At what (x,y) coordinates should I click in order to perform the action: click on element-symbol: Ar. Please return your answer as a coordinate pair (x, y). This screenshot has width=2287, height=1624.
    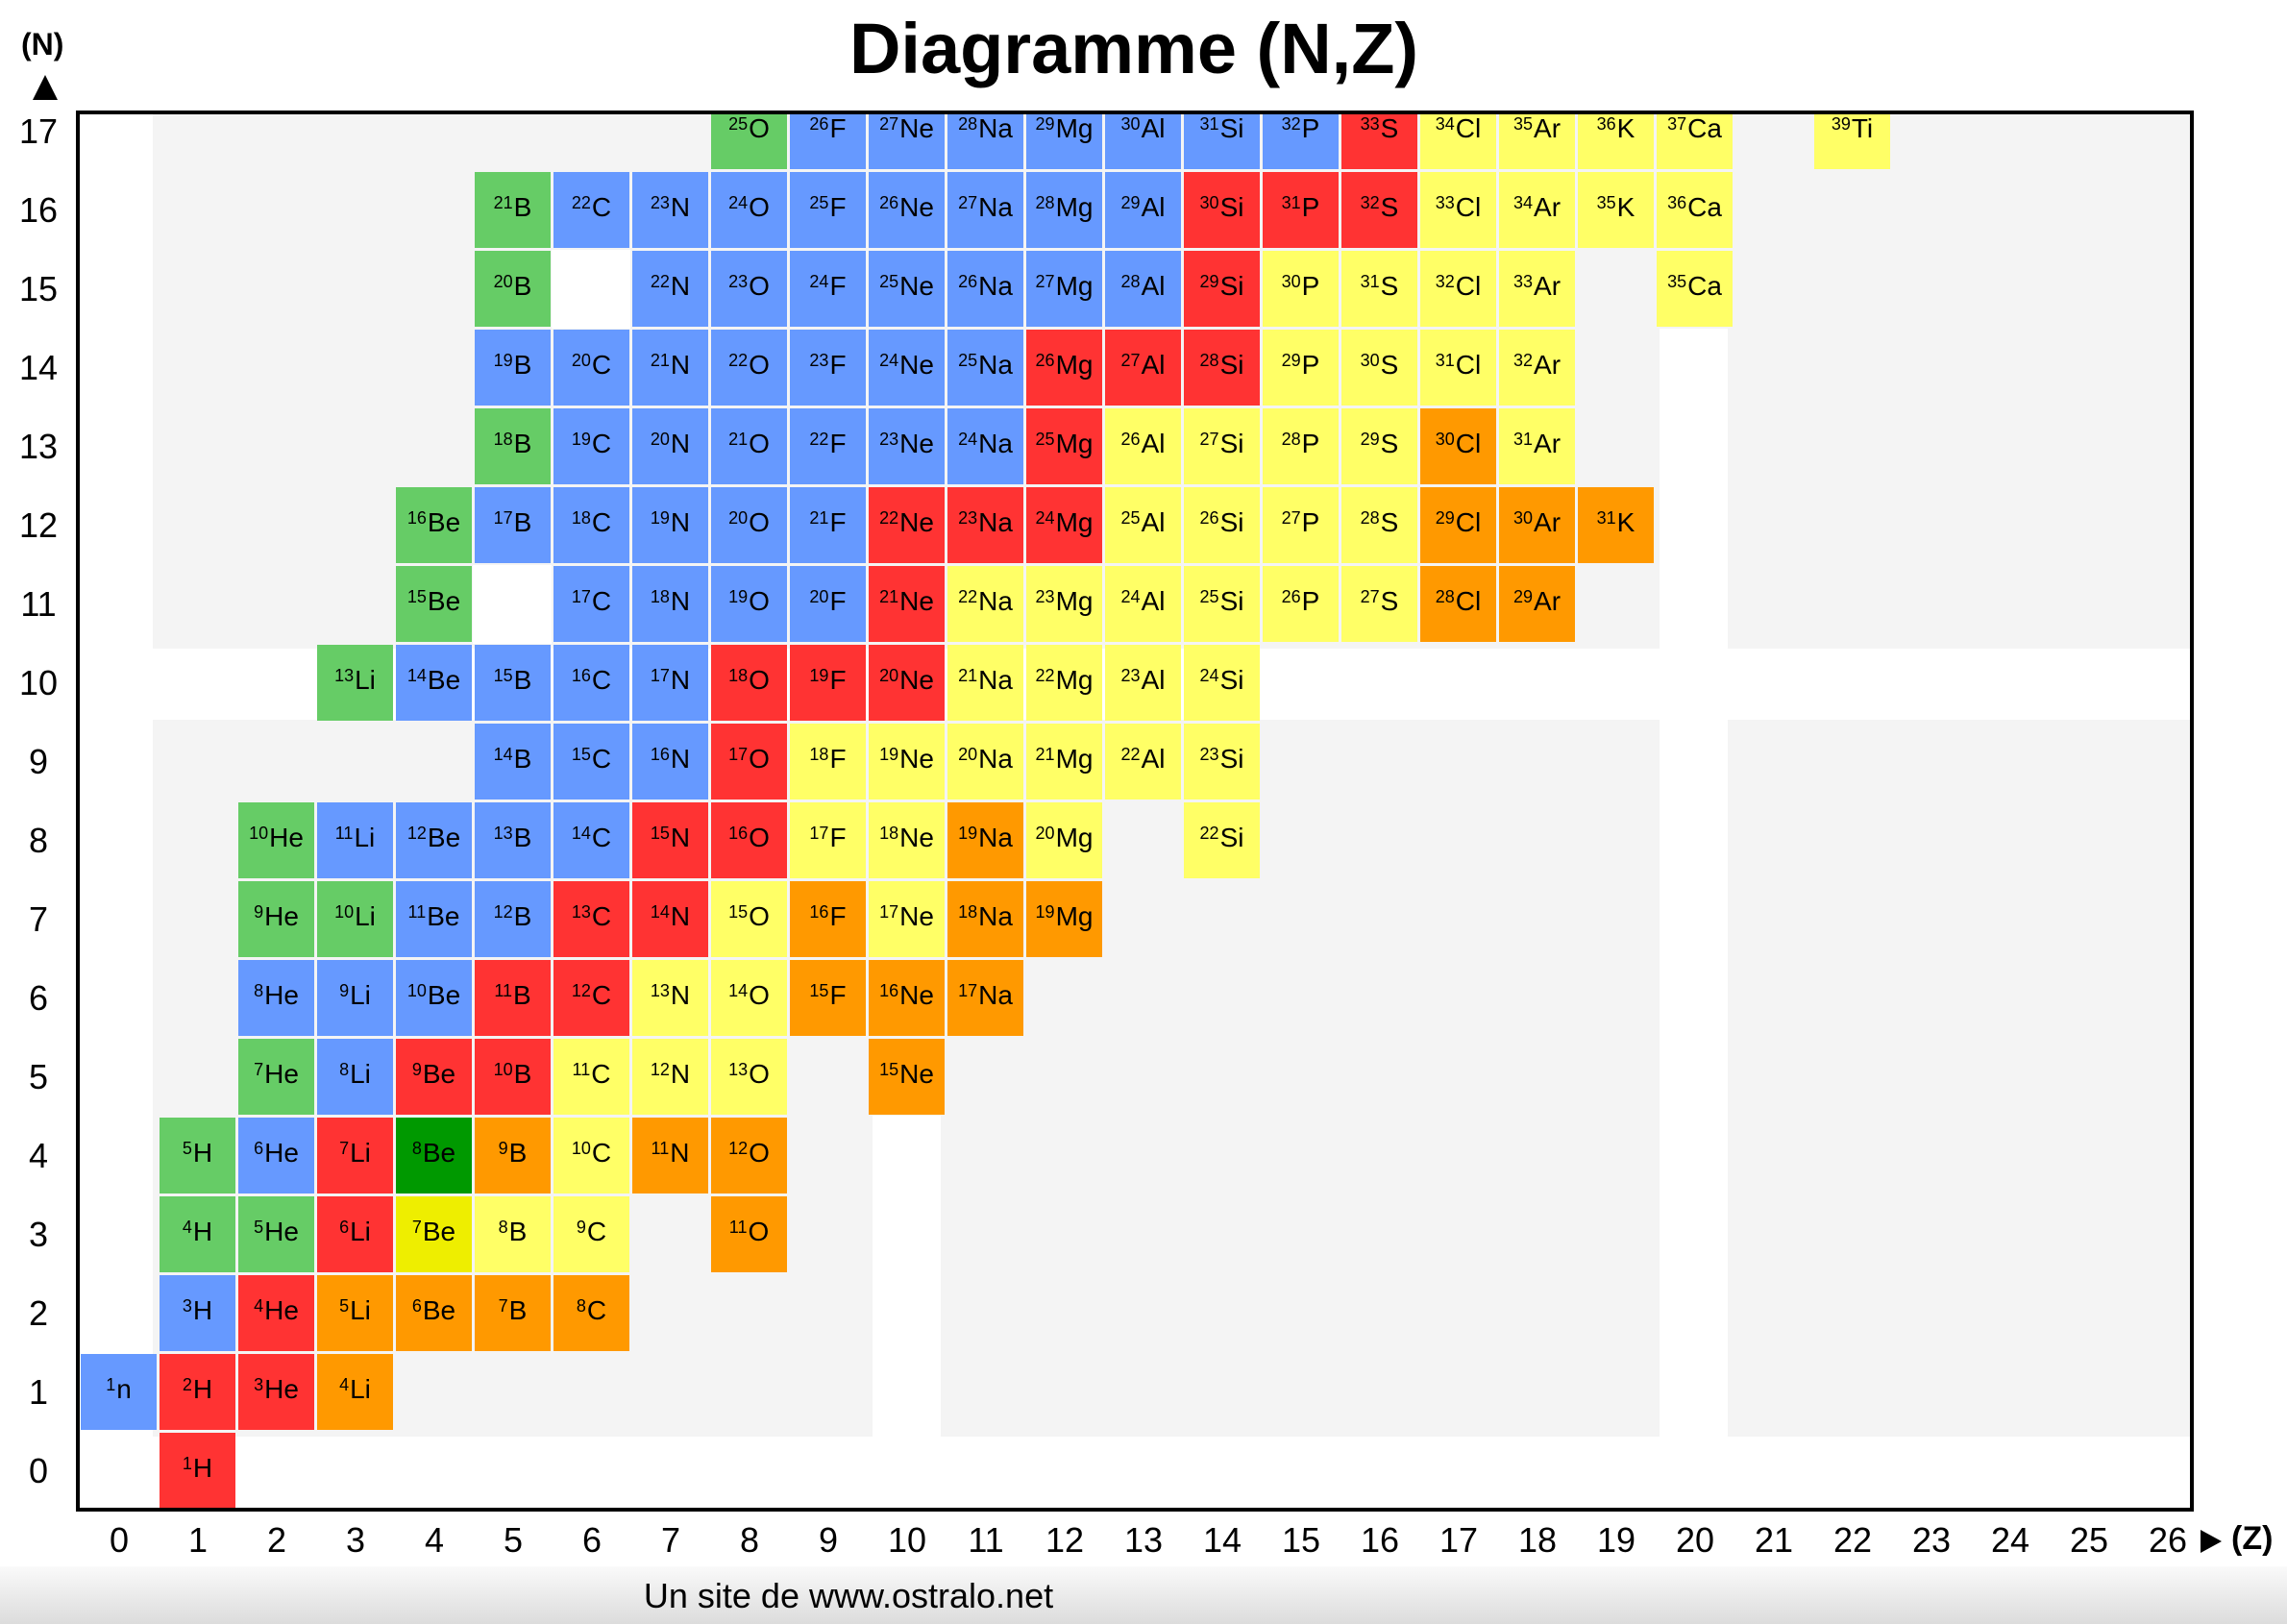
    Looking at the image, I should click on (1548, 600).